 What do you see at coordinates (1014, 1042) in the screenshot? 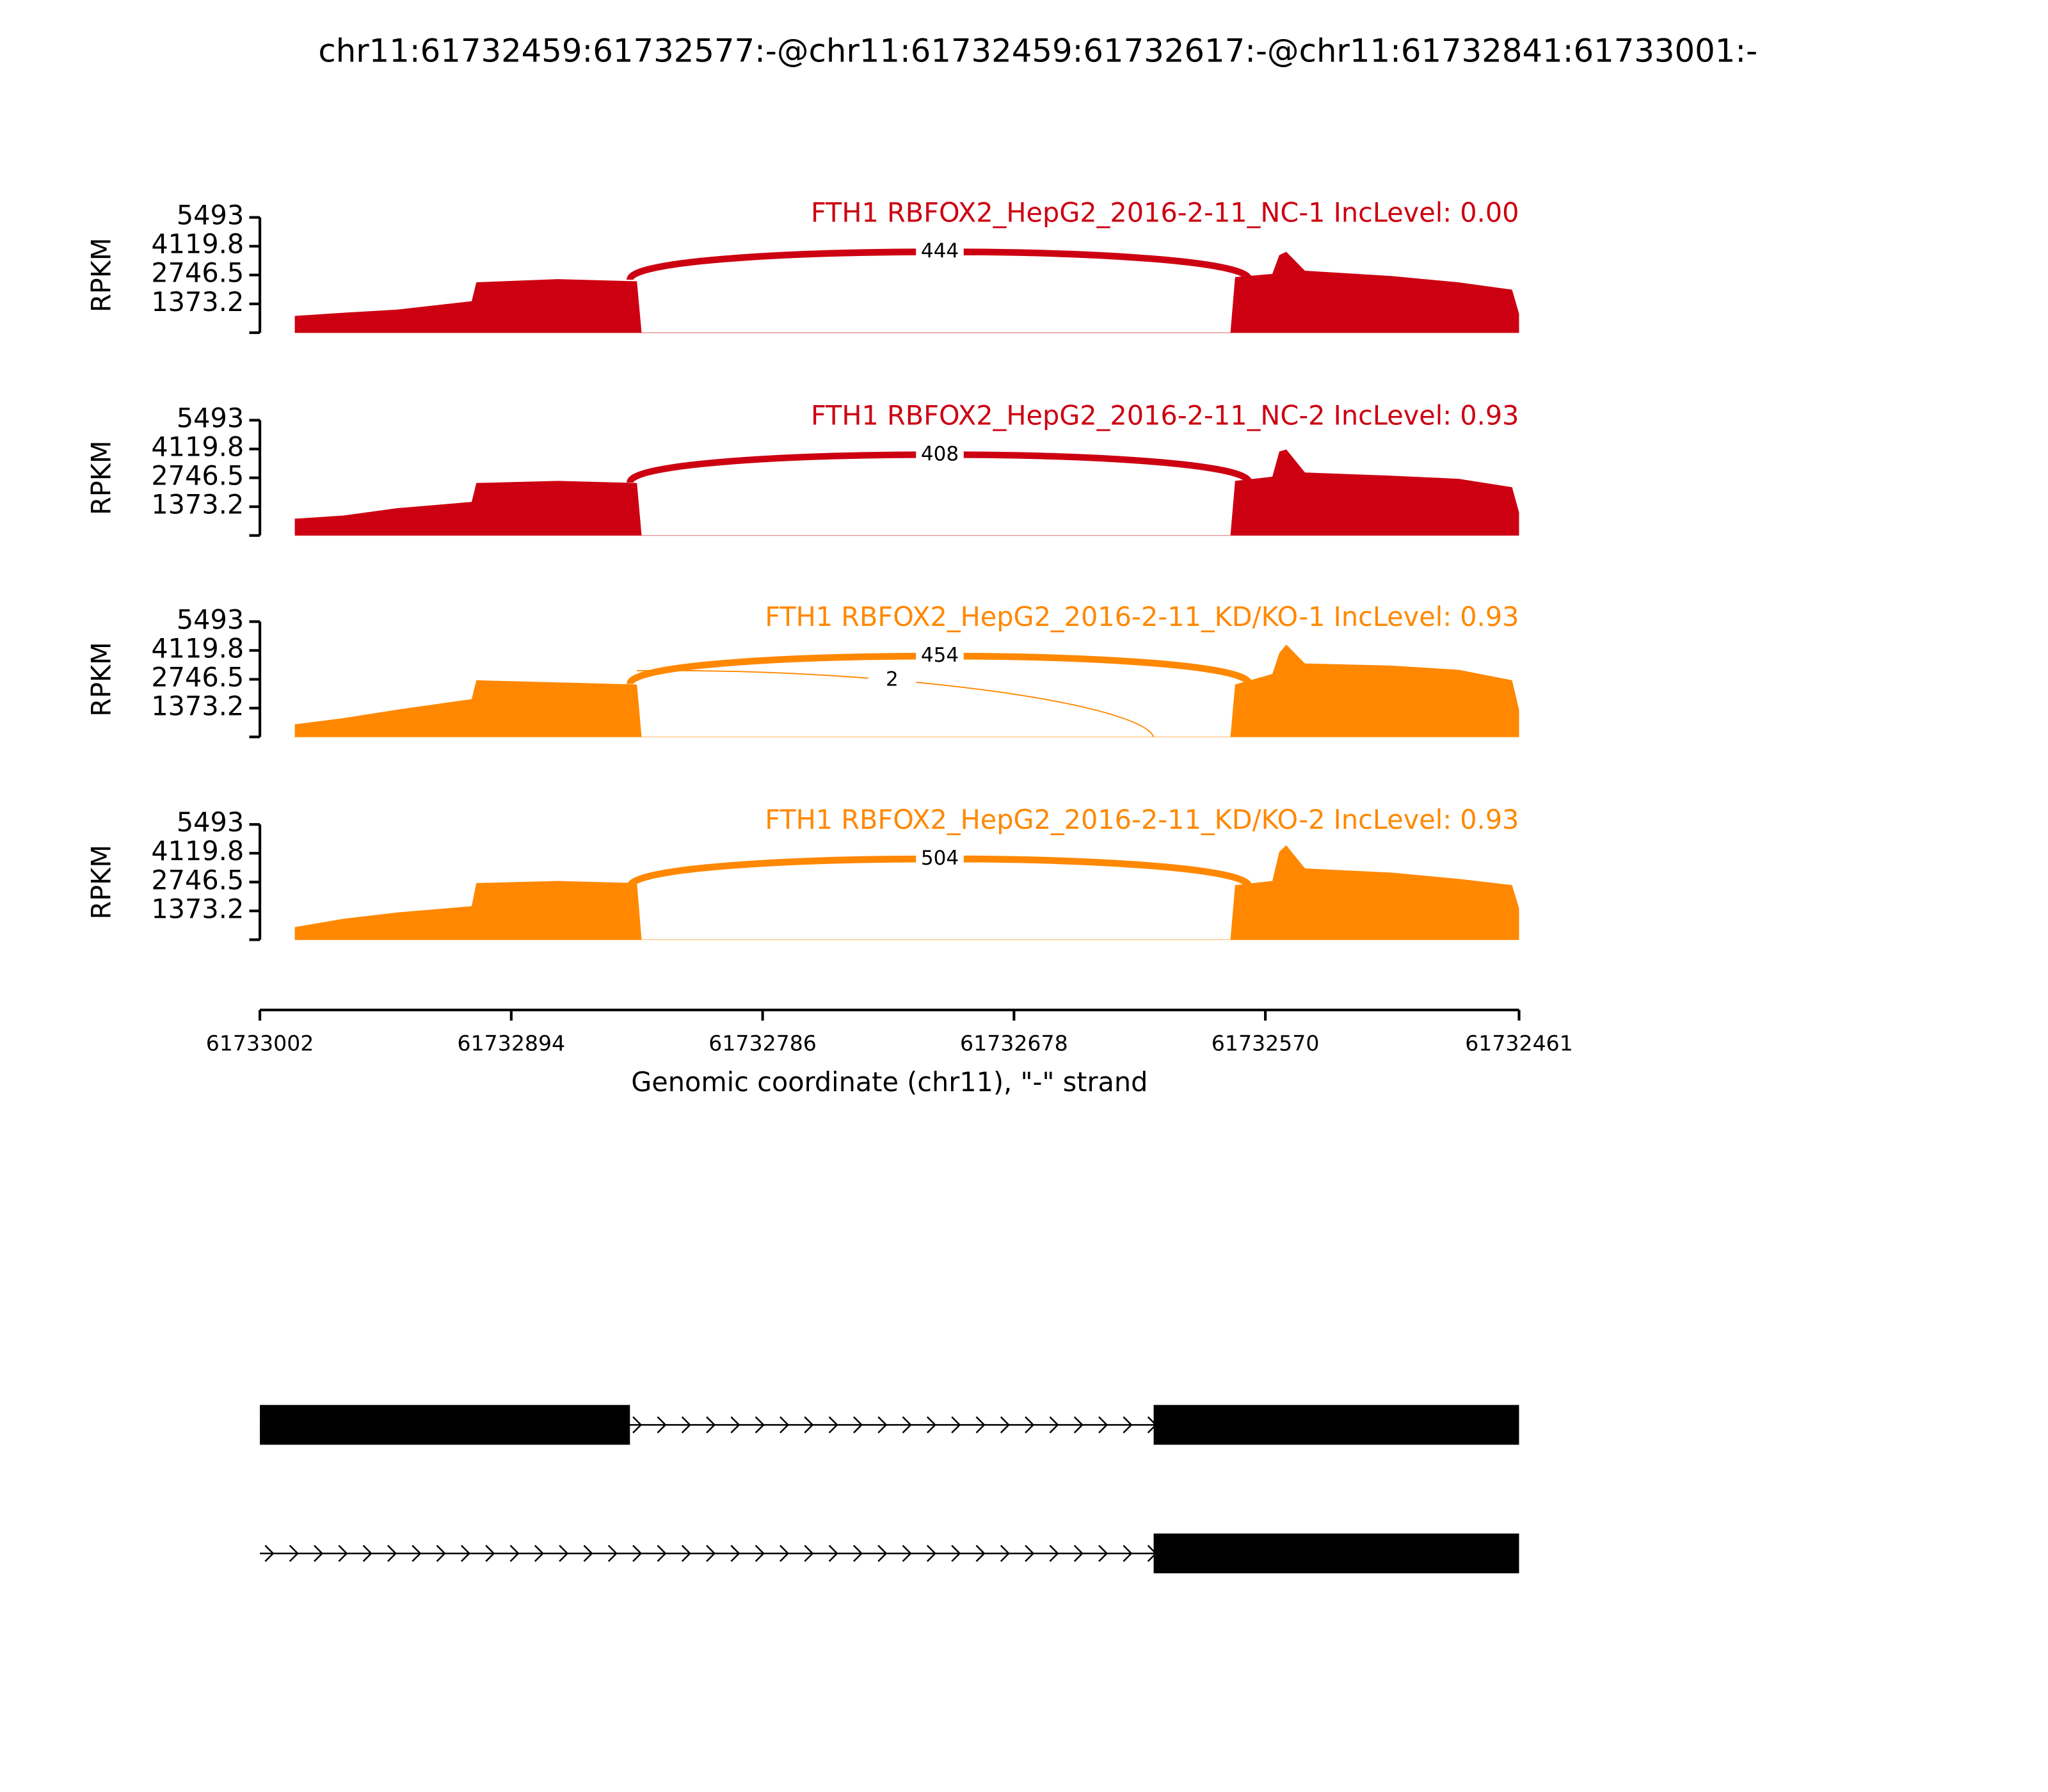
I see `x-tick-label: 61732678` at bounding box center [1014, 1042].